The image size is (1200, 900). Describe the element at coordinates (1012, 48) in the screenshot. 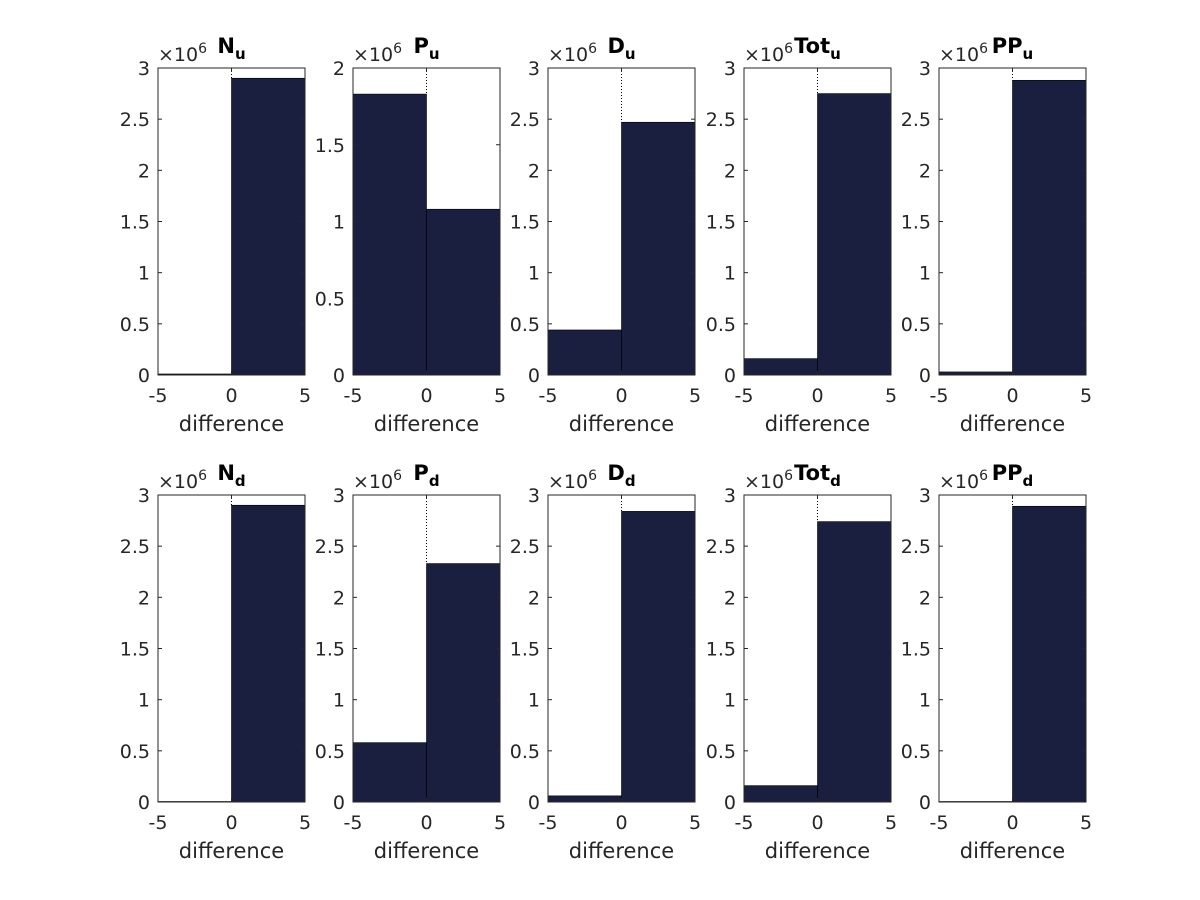

I see `subplot-title: PPu` at that location.